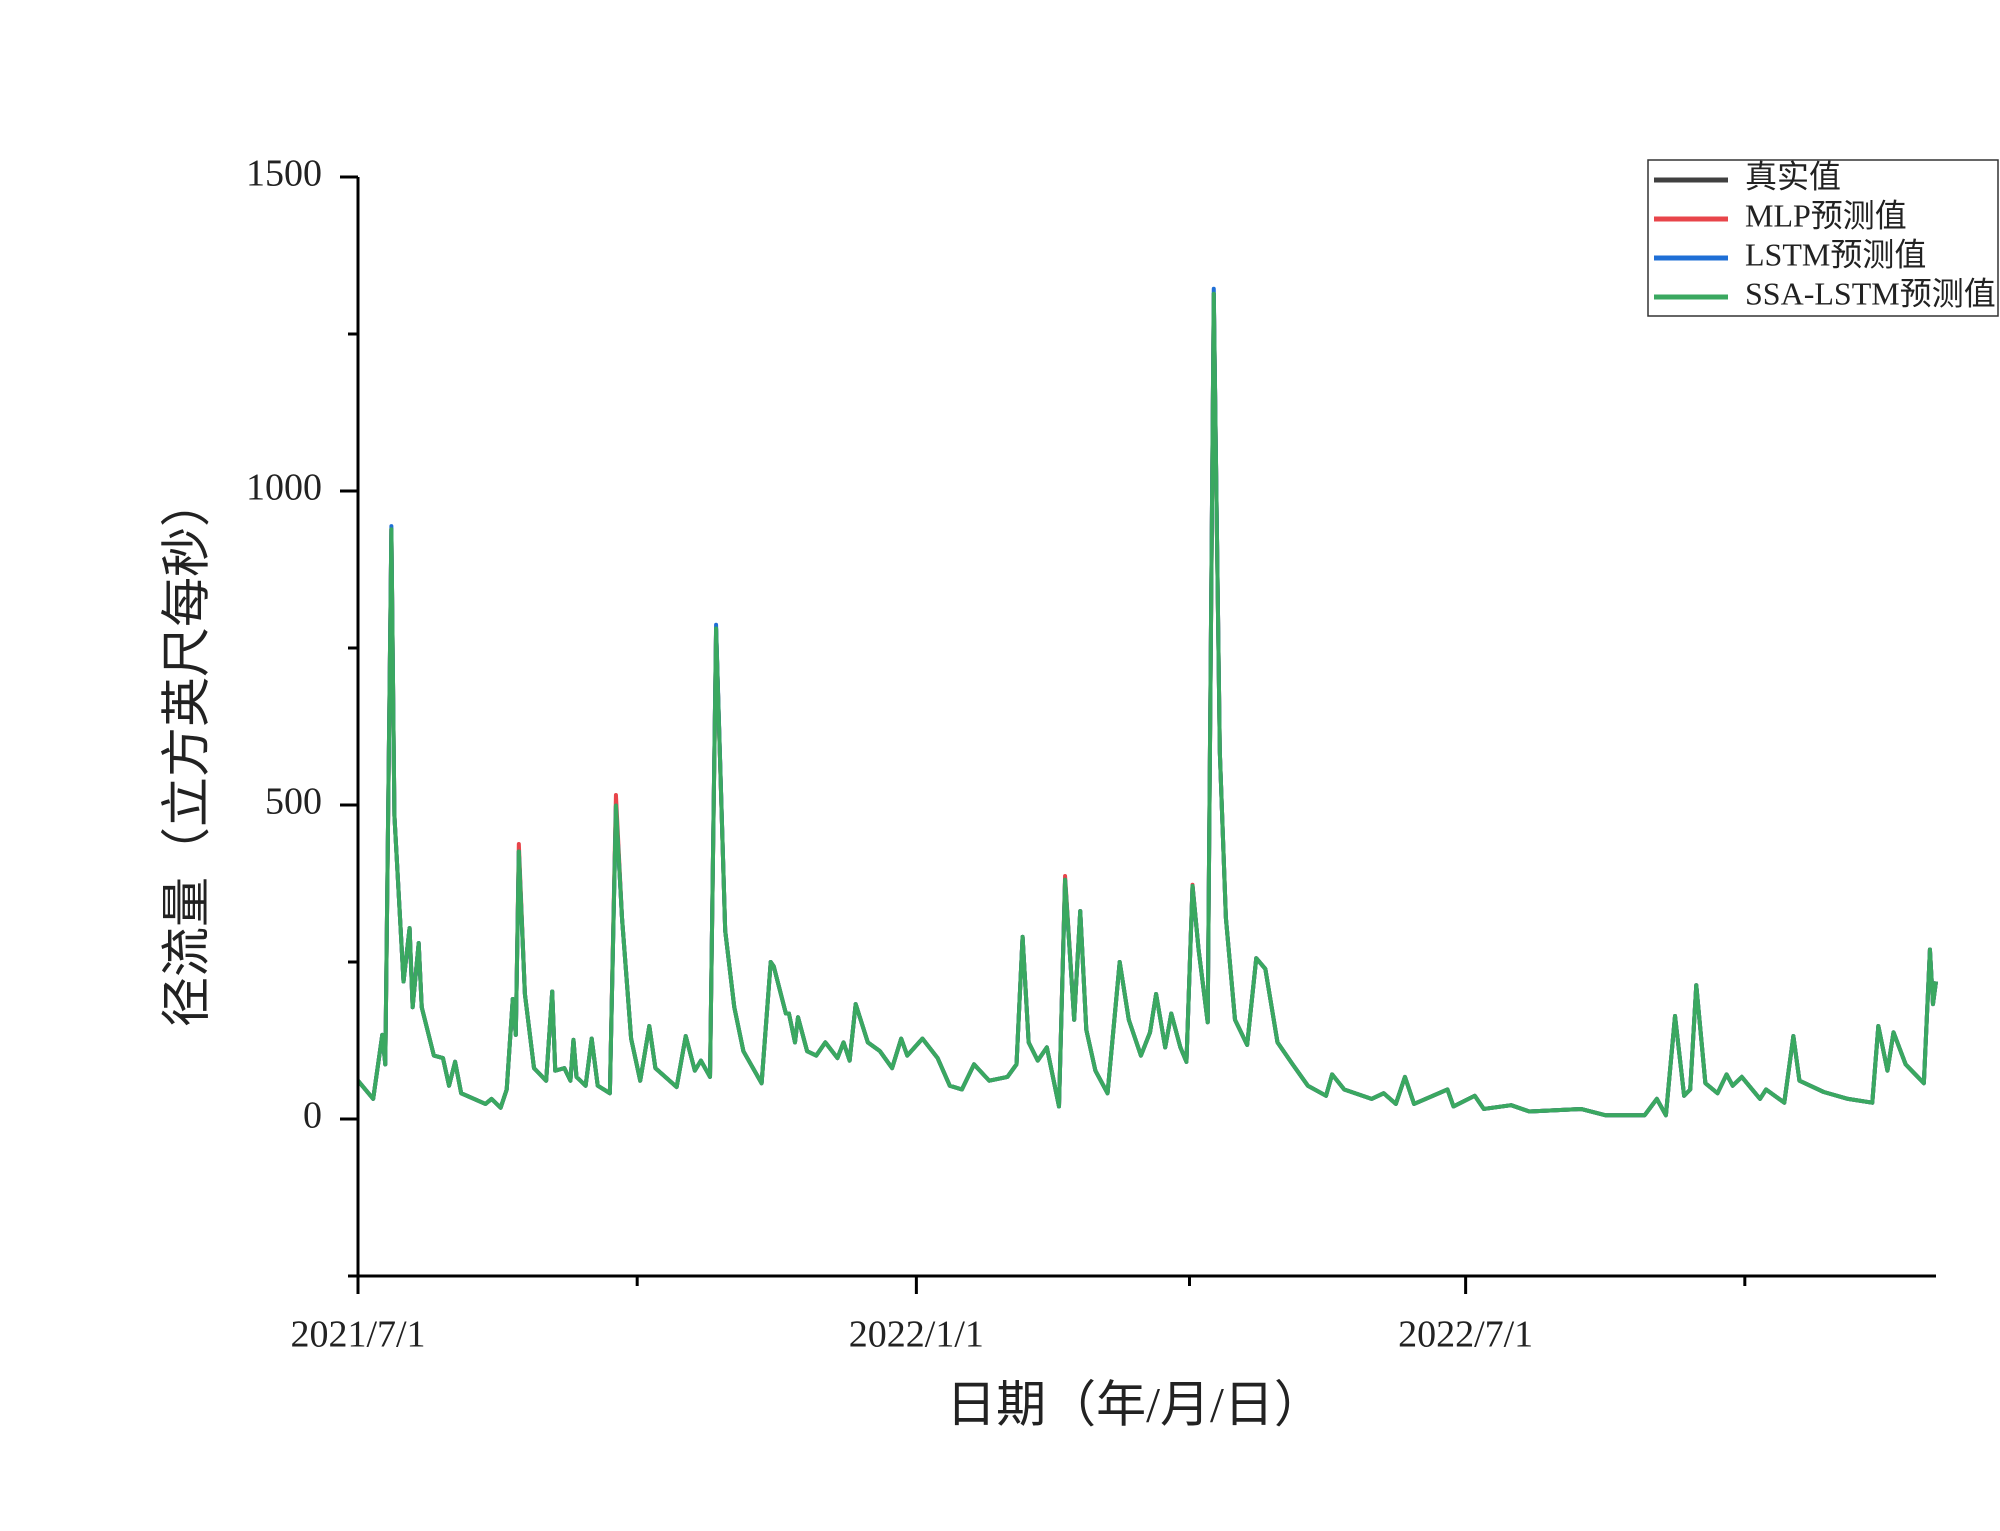 The width and height of the screenshot is (2000, 1531). What do you see at coordinates (1135, 1404) in the screenshot?
I see `x-axis-label: 日期（年/月/日）` at bounding box center [1135, 1404].